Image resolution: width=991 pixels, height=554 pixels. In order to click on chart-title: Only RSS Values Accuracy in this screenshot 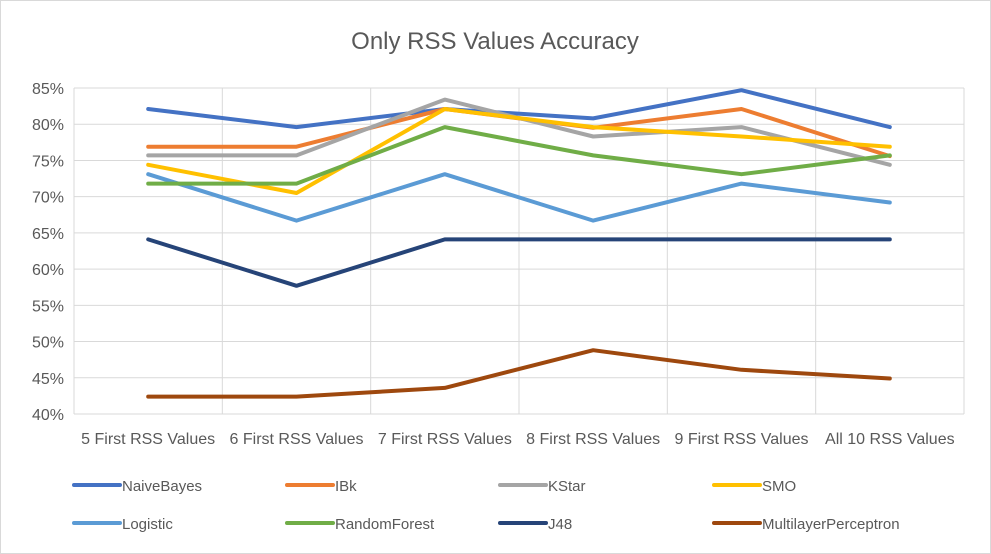, I will do `click(495, 41)`.